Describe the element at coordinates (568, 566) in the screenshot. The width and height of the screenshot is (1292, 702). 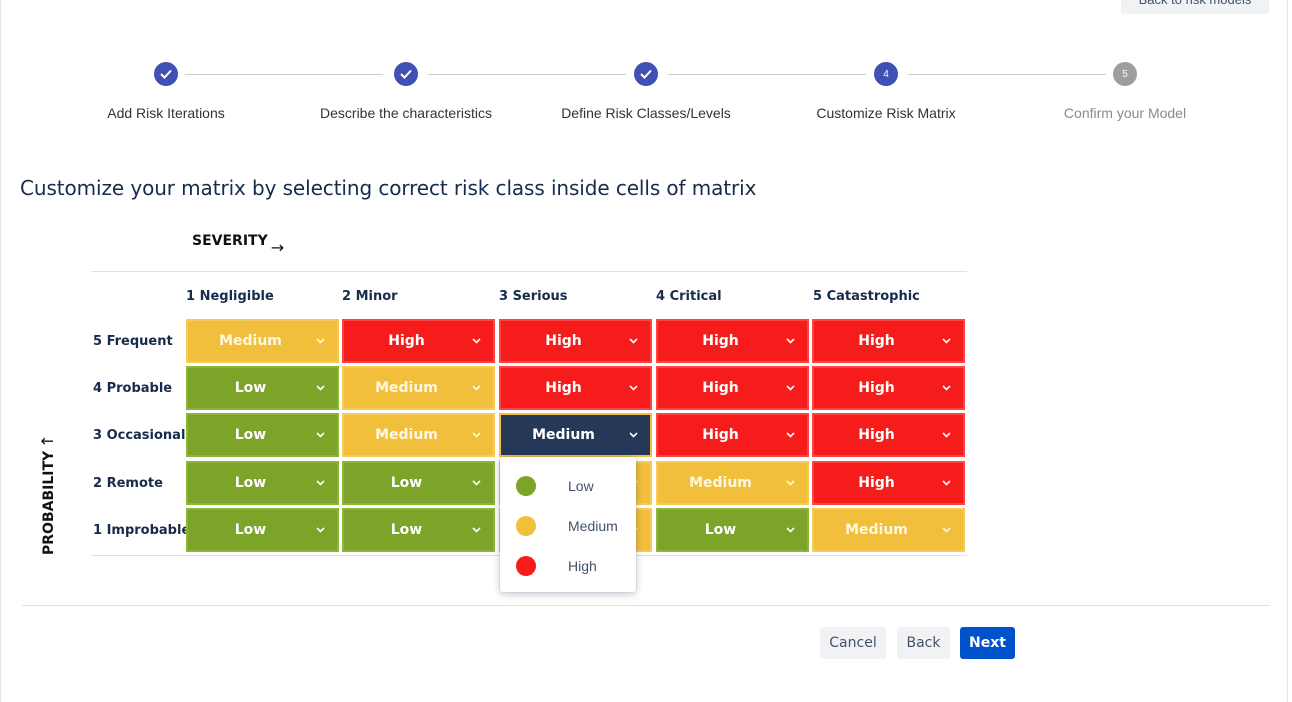
I see `dropdown-option-high: High` at that location.